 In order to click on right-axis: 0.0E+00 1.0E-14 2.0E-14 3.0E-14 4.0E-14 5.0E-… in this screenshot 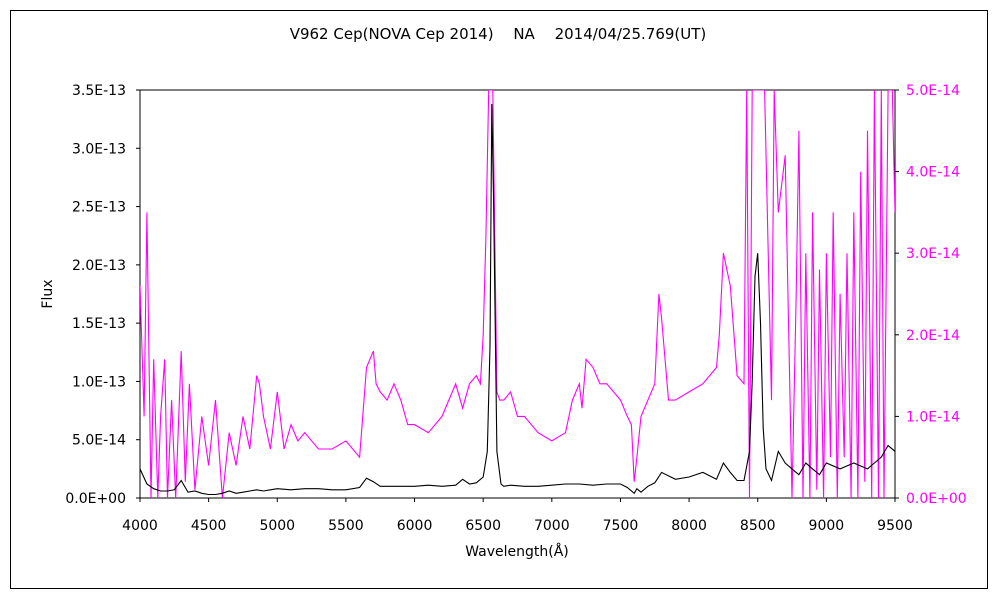, I will do `click(931, 295)`.